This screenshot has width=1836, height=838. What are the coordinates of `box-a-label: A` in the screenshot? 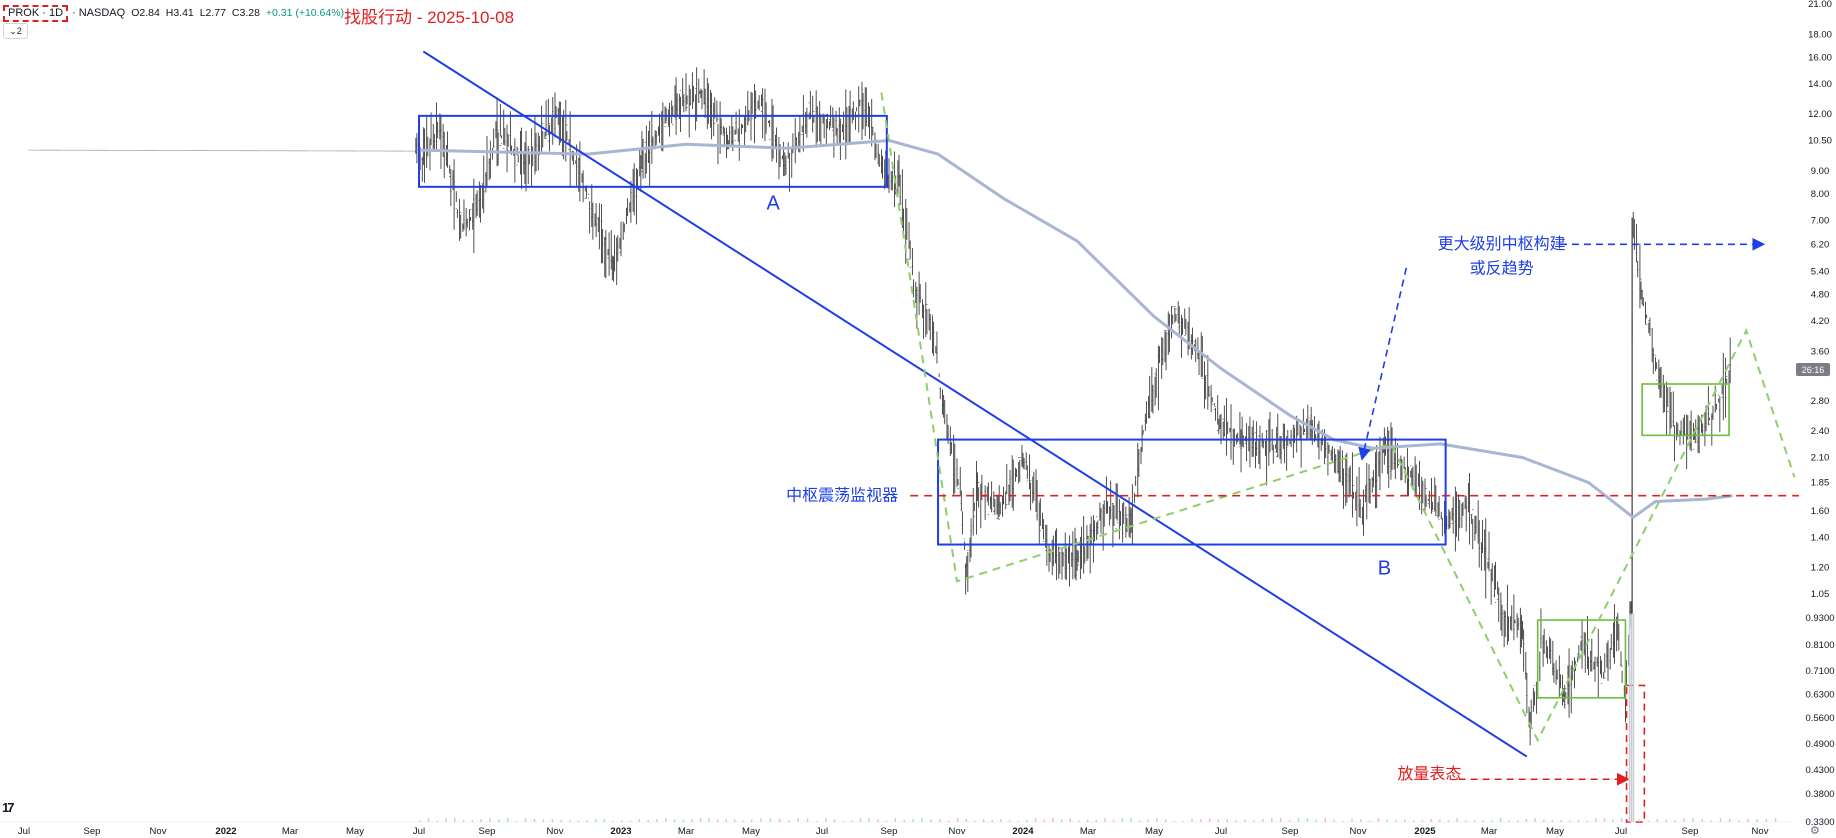 It's located at (773, 203).